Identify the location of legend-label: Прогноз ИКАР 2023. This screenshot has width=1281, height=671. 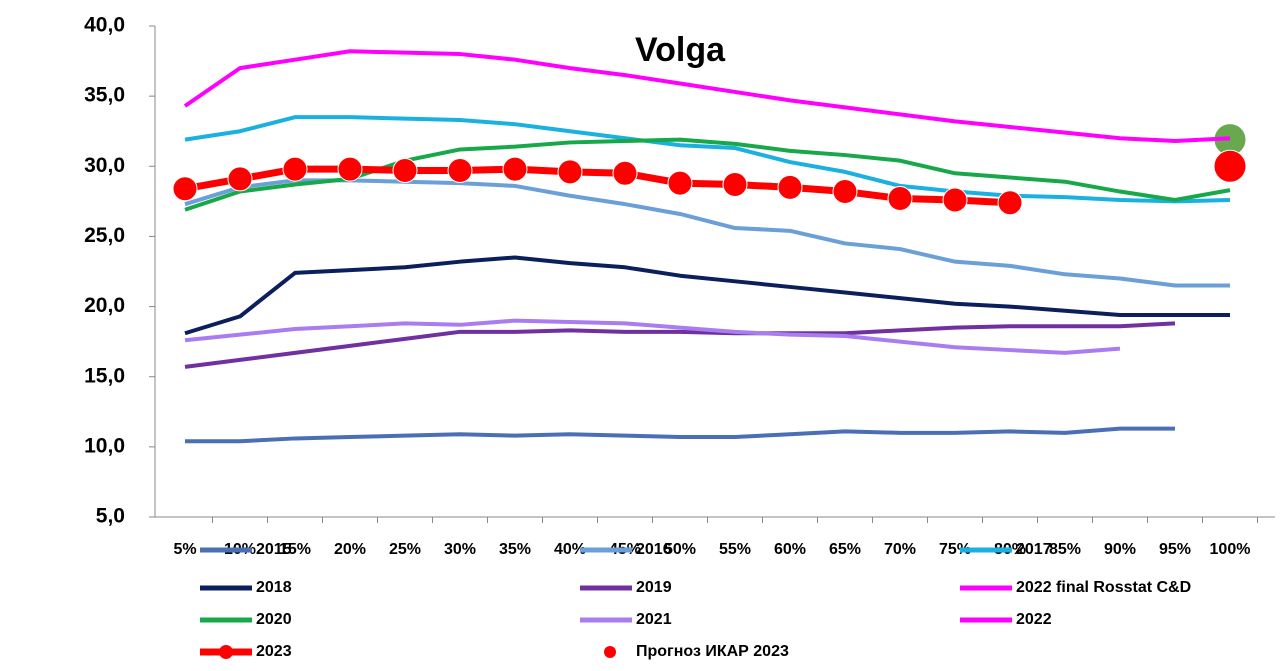
(712, 651).